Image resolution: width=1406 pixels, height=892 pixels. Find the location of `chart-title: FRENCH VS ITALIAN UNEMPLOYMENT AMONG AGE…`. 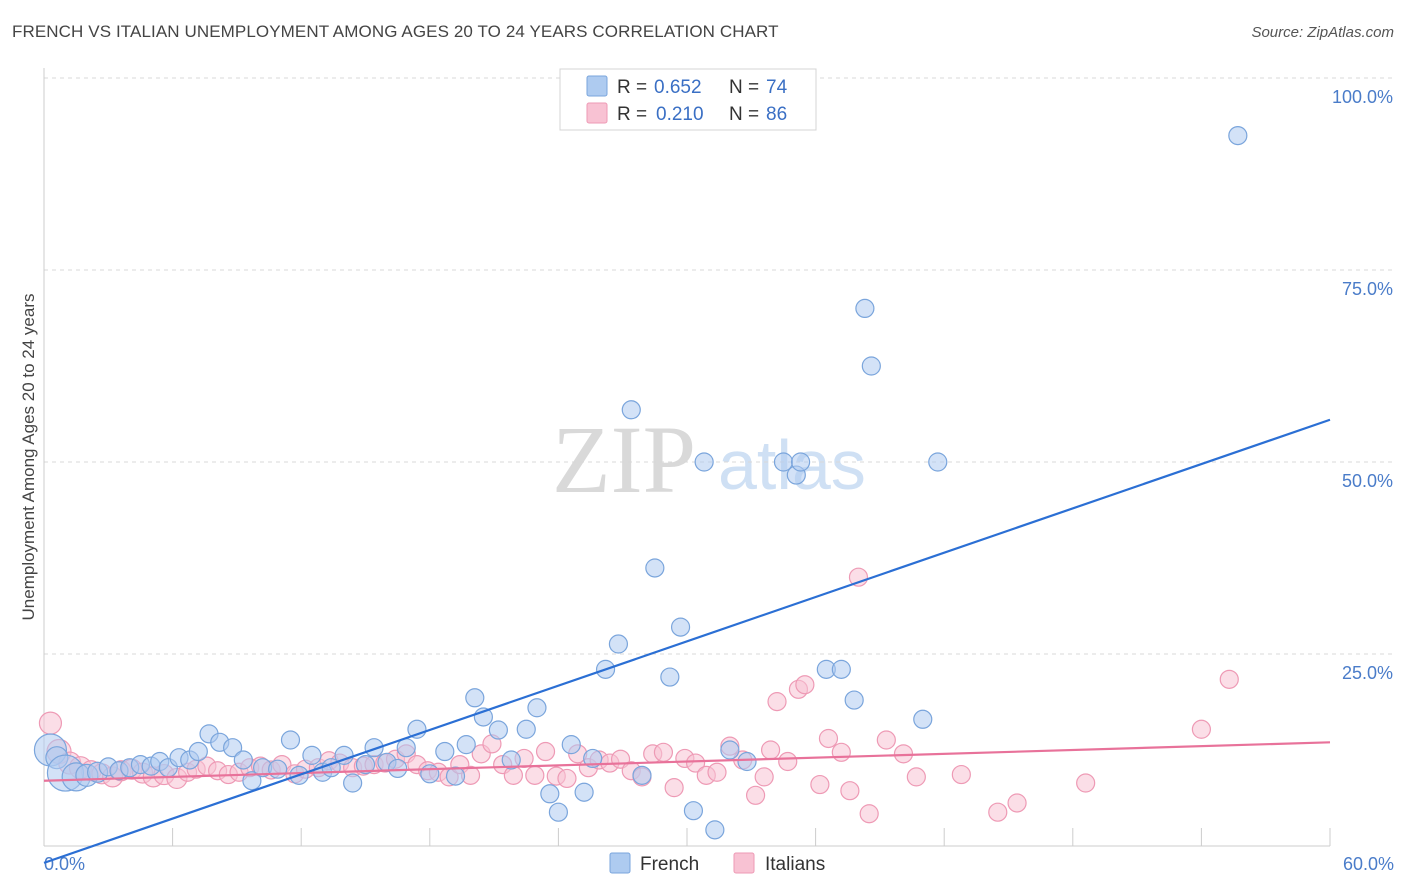

chart-title: FRENCH VS ITALIAN UNEMPLOYMENT AMONG AGE… is located at coordinates (395, 31).